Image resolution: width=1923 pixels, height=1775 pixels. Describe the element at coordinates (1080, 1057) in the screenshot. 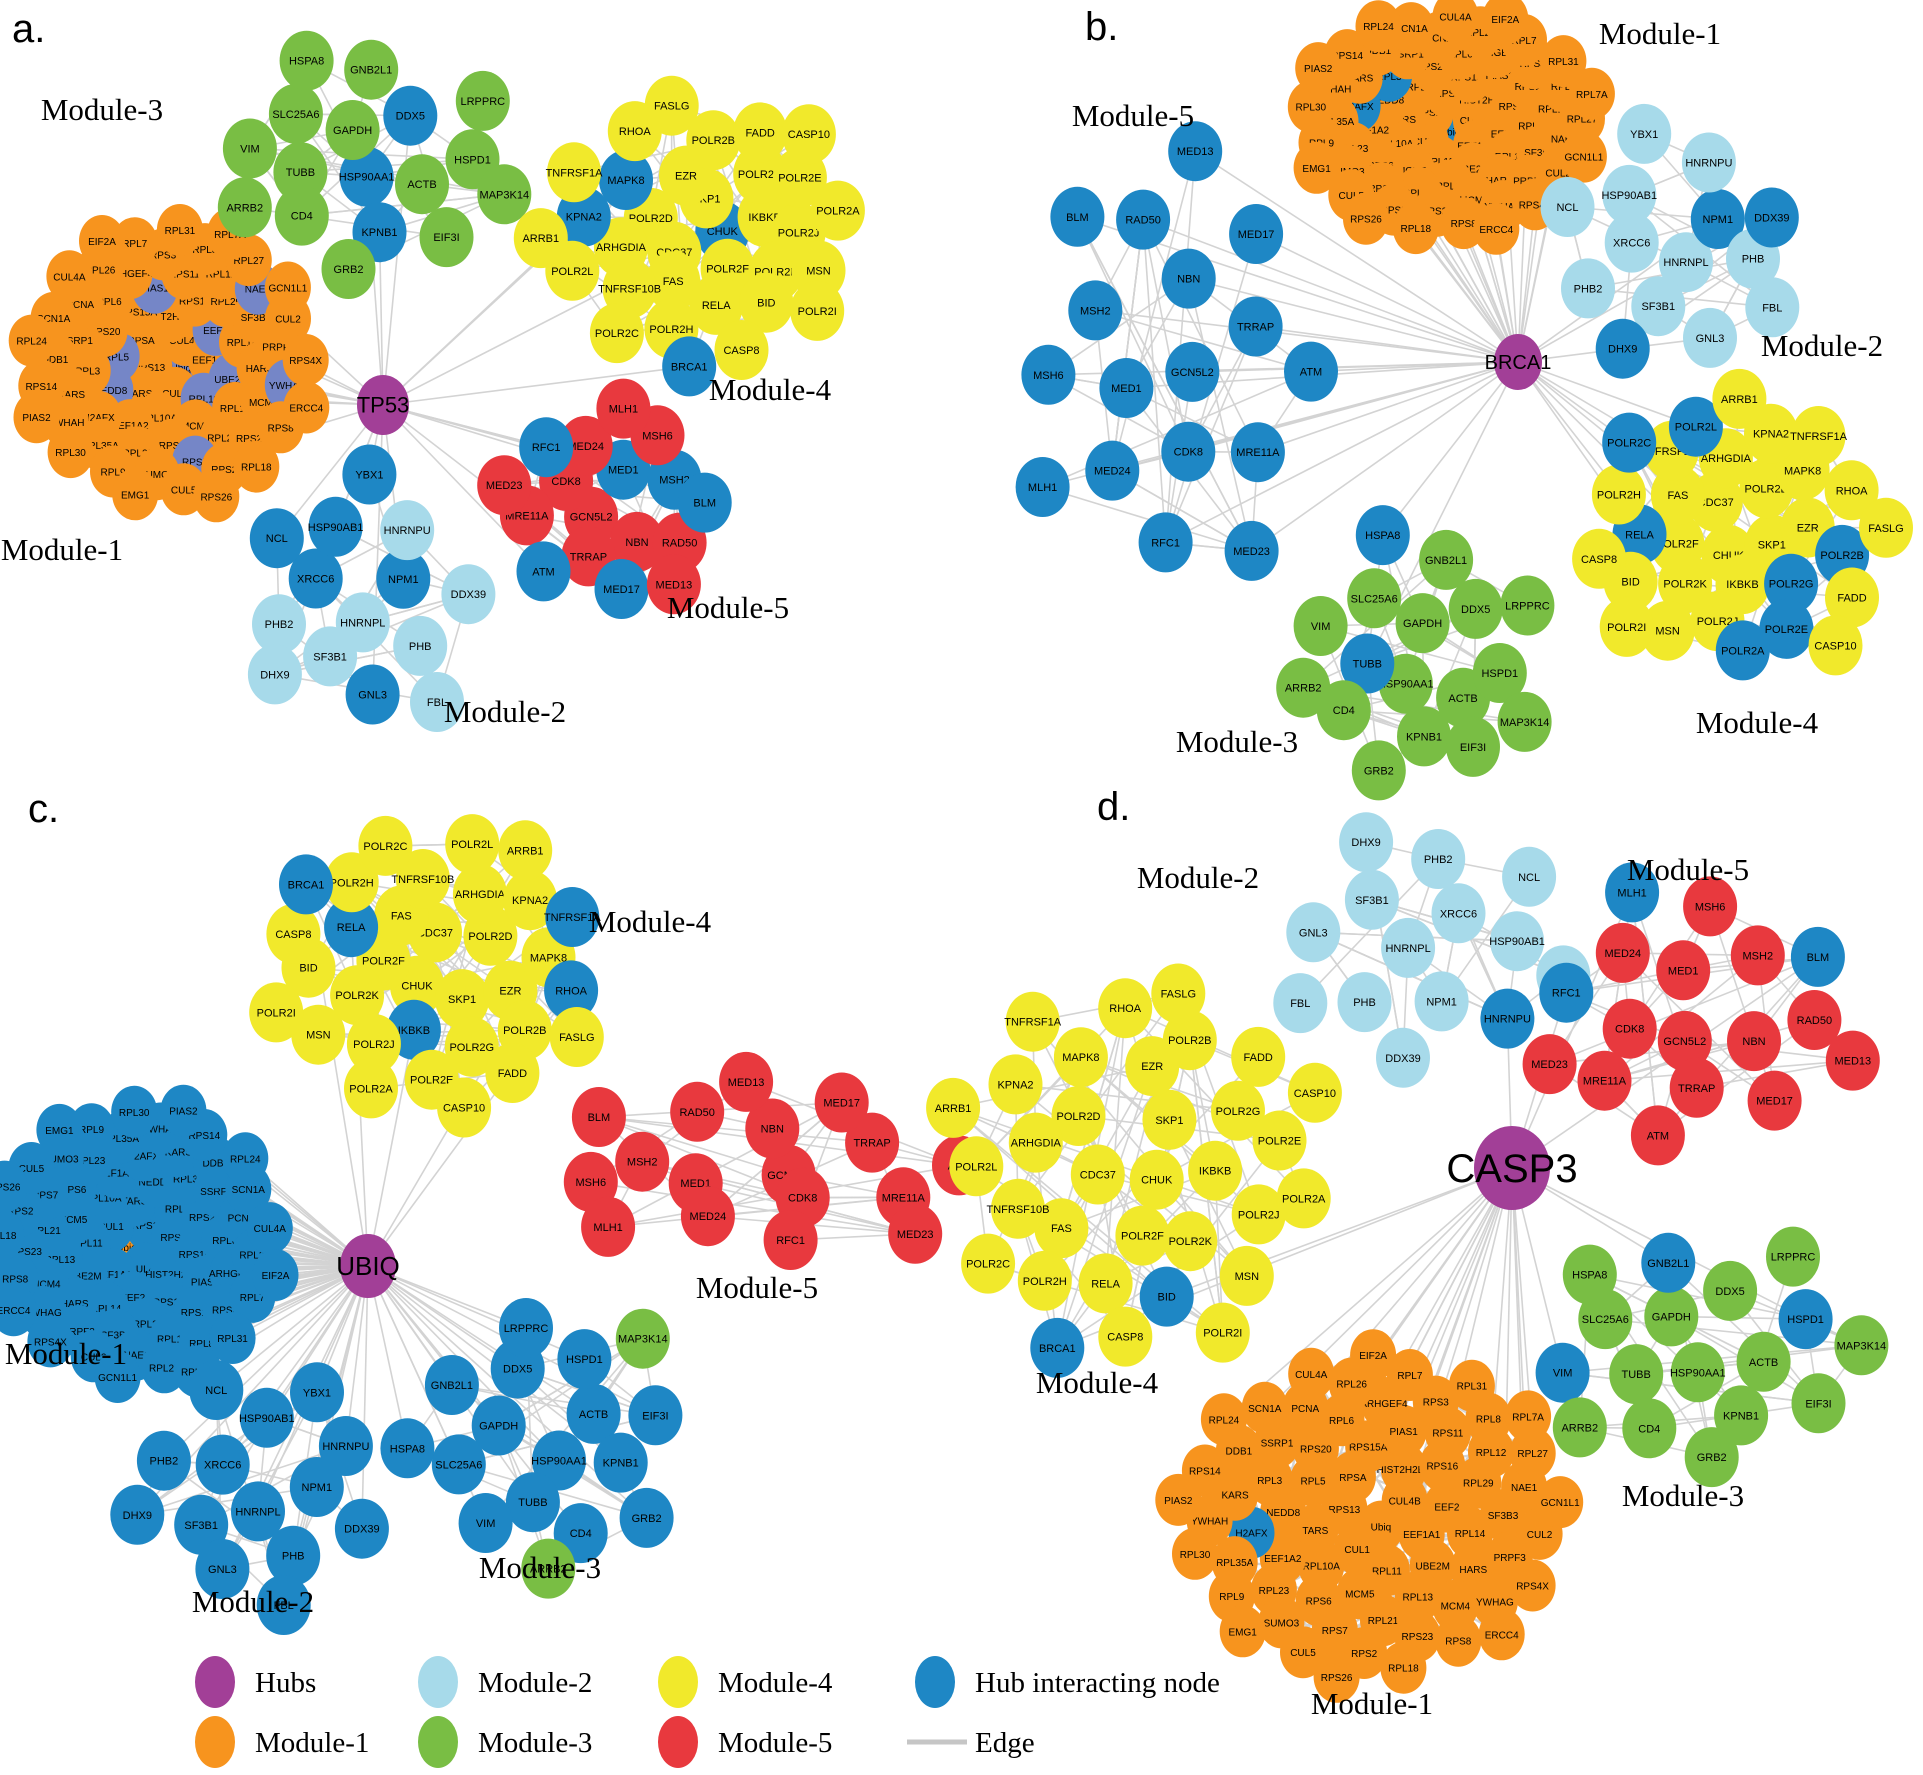

I see `node-circle-MAPK8` at that location.